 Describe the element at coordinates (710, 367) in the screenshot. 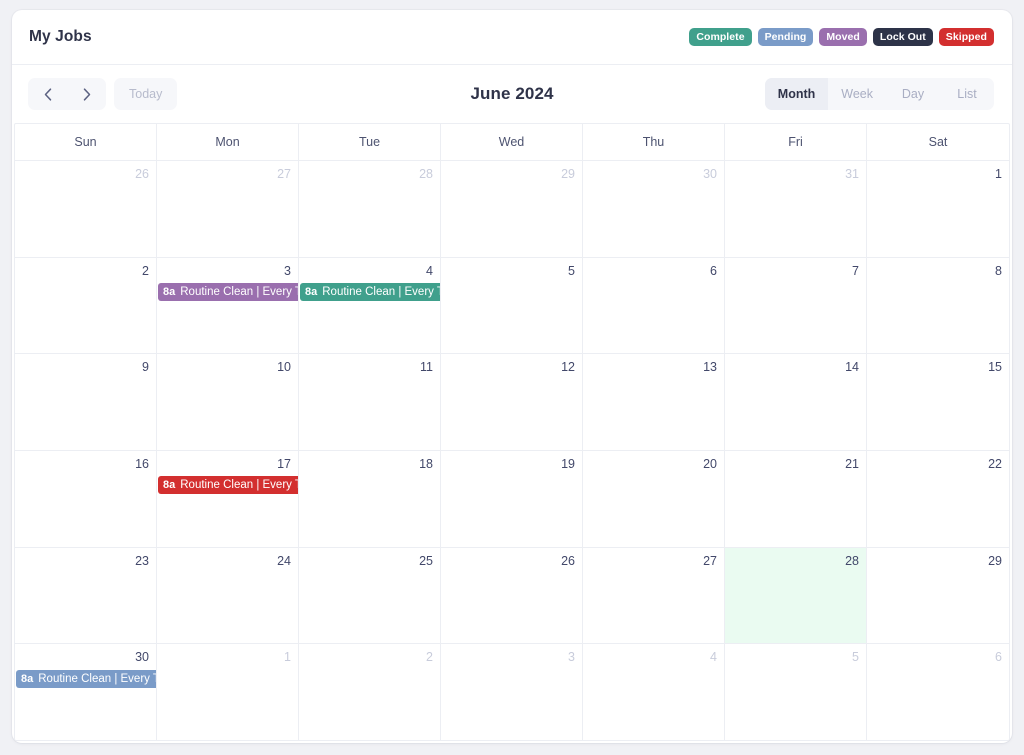

I see `day-number: 13` at that location.